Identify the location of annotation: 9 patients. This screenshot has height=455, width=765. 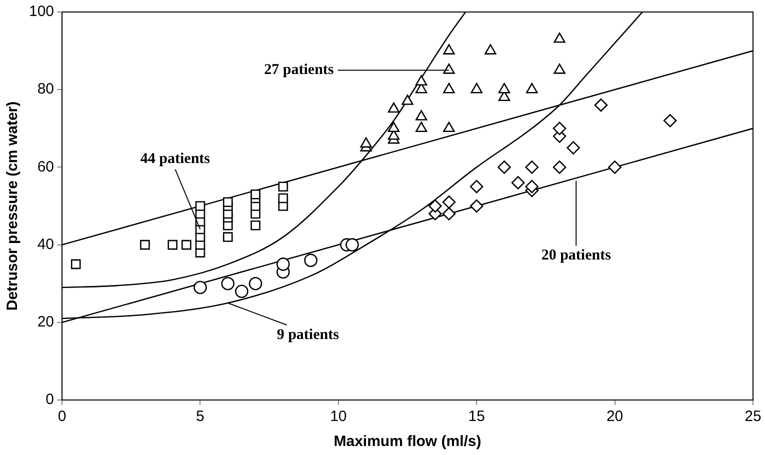
(308, 334).